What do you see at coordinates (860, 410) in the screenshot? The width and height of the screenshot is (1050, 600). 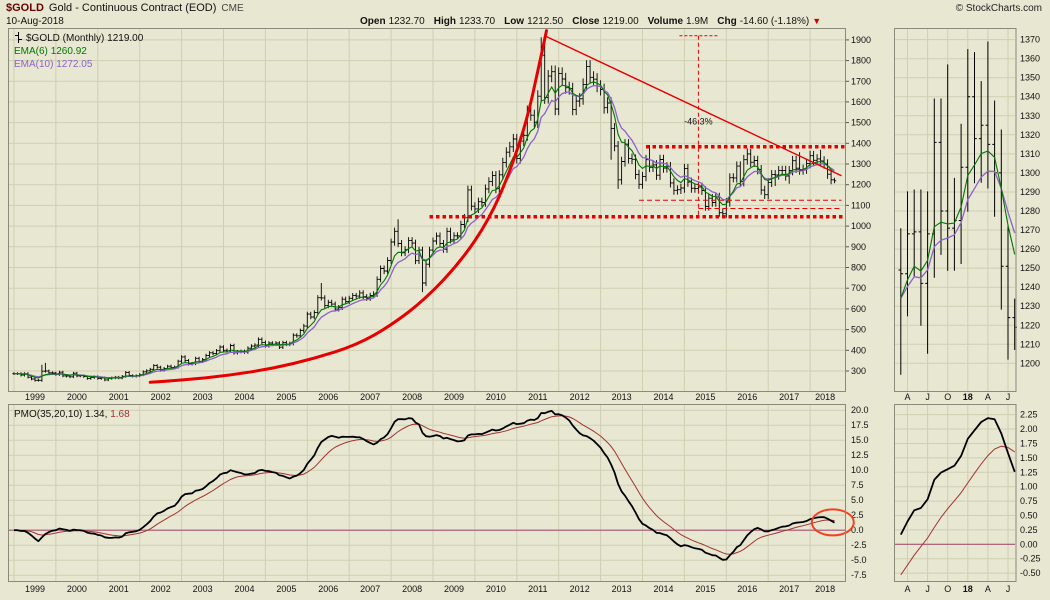 I see `svg-text: 20.0` at bounding box center [860, 410].